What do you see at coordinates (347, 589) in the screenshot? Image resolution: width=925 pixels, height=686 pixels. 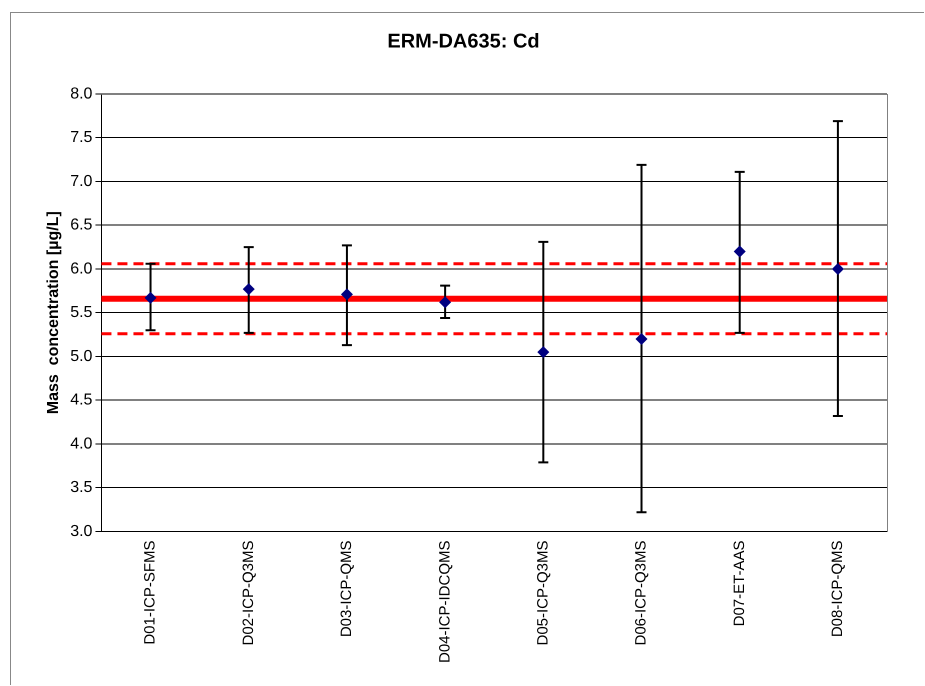 I see `x-tick-label: D03-ICP-QMS` at bounding box center [347, 589].